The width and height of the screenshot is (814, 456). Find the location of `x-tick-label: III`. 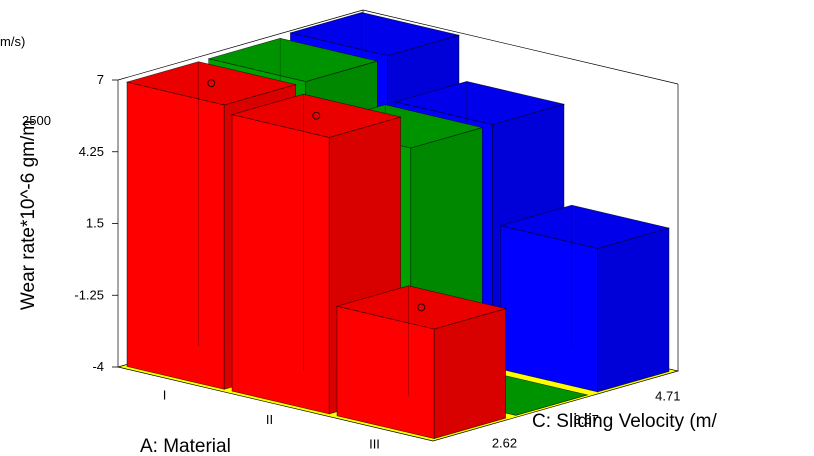

x-tick-label: III is located at coordinates (374, 444).